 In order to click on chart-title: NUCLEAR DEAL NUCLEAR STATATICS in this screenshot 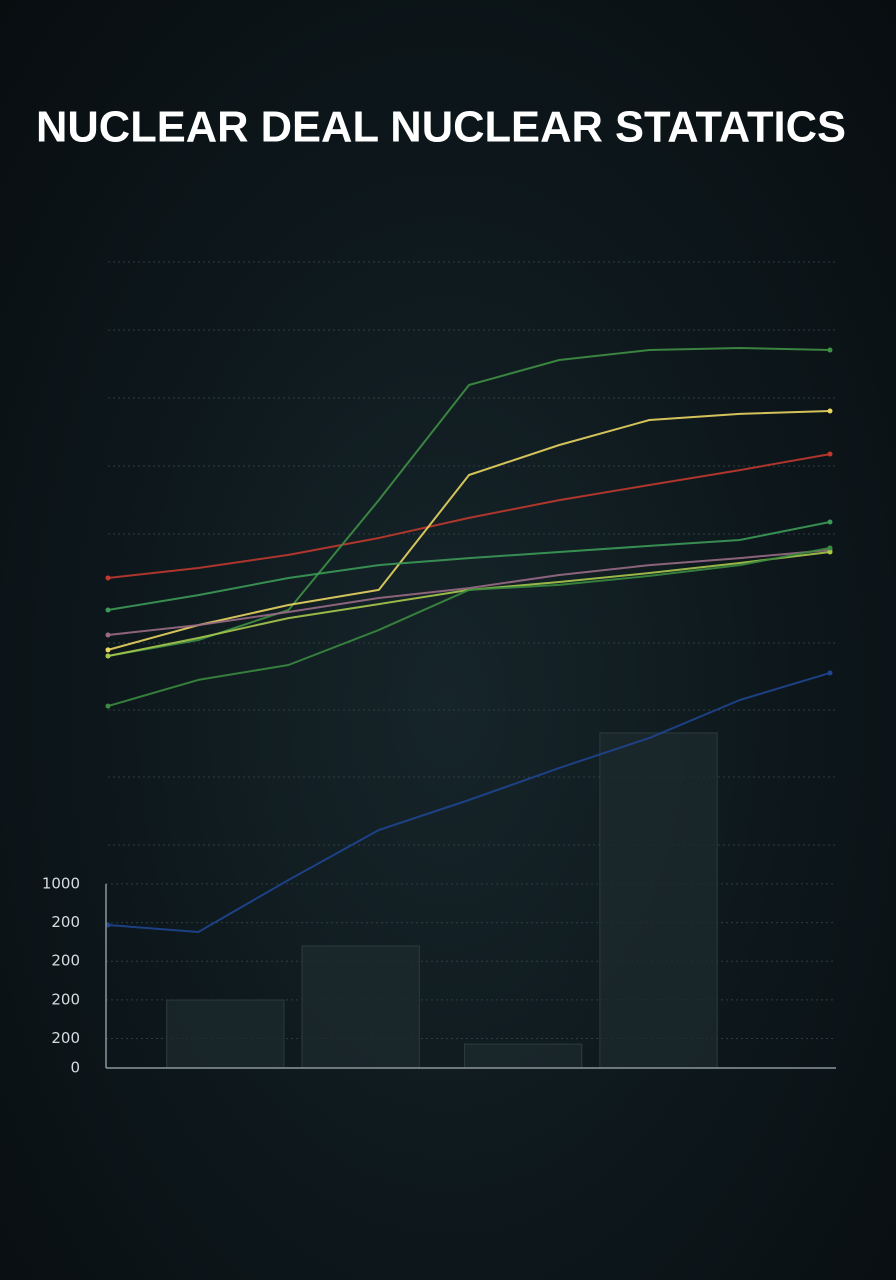, I will do `click(441, 127)`.